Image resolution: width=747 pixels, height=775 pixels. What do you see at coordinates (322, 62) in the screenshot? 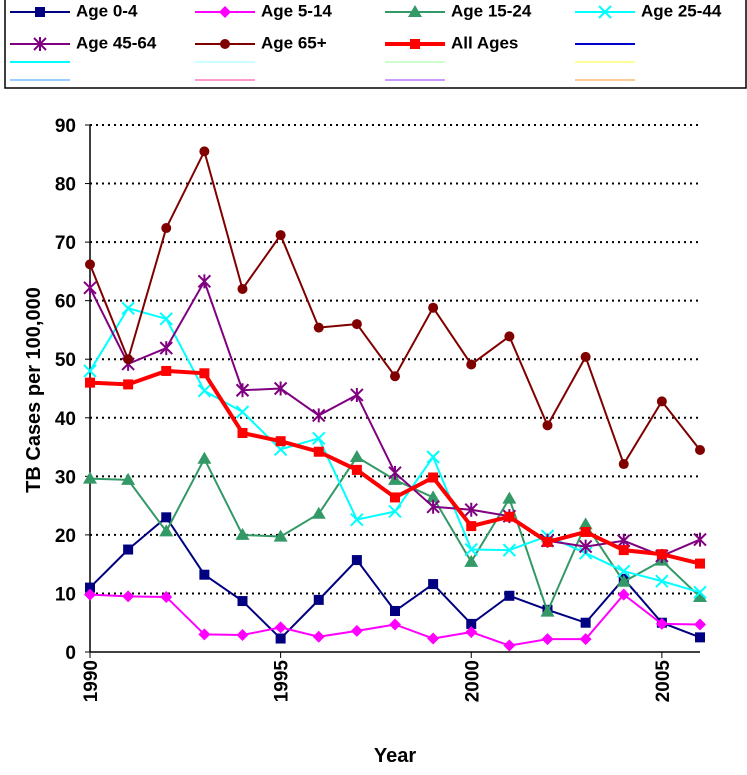
I see `legend-overflow` at bounding box center [322, 62].